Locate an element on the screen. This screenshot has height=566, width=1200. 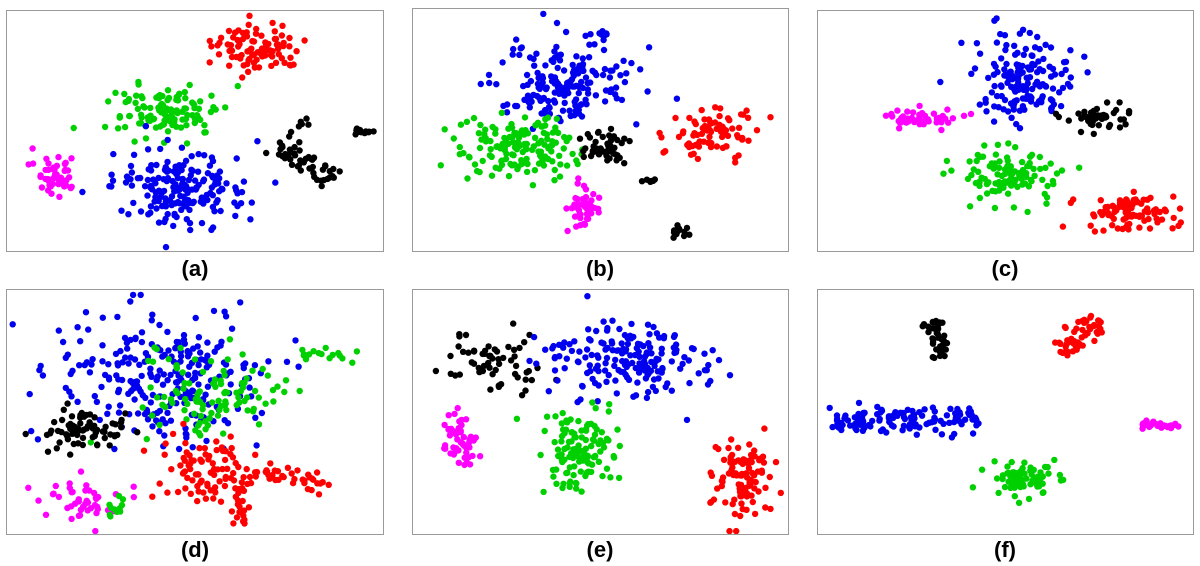
scatter-panel-b is located at coordinates (600, 130).